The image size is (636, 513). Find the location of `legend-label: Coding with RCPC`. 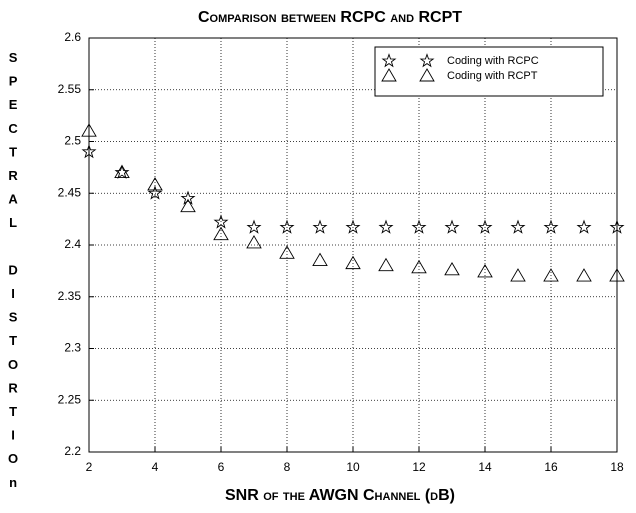

legend-label: Coding with RCPC is located at coordinates (493, 61).